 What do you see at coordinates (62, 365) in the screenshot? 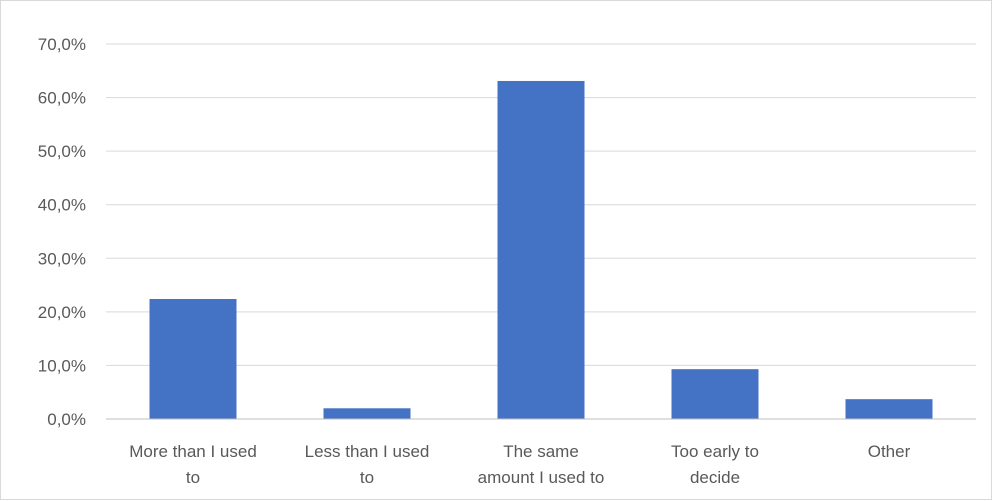
I see `y-tick-label: 10,0%` at bounding box center [62, 365].